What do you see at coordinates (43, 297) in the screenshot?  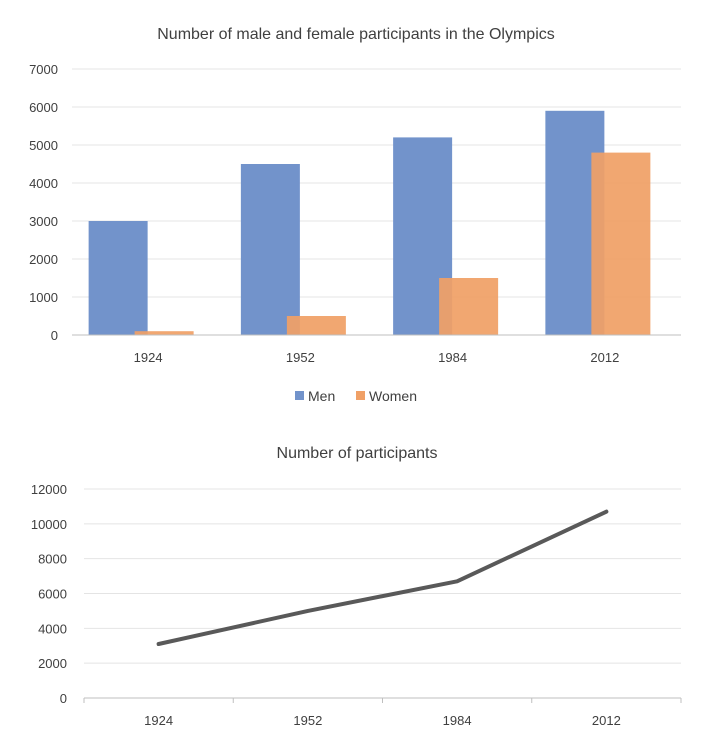 I see `y-tick-label: 1000` at bounding box center [43, 297].